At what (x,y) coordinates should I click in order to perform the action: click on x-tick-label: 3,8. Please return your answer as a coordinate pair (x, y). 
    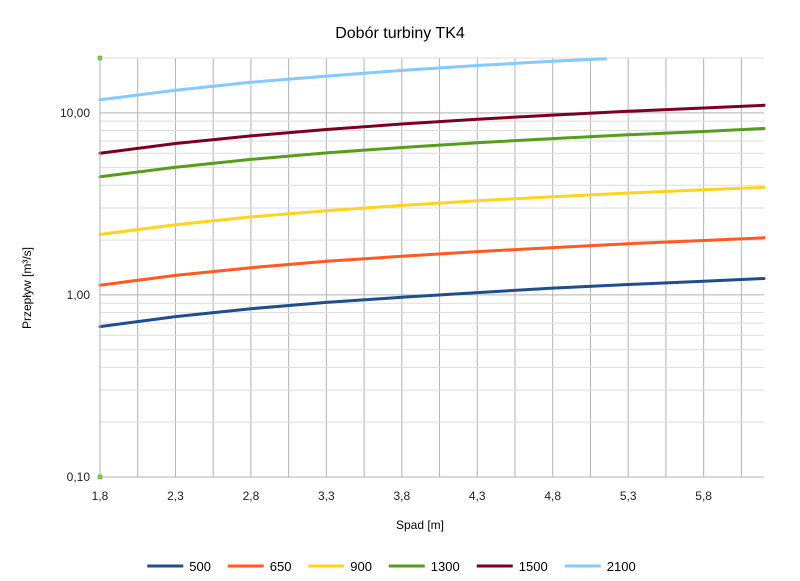
    Looking at the image, I should click on (401, 496).